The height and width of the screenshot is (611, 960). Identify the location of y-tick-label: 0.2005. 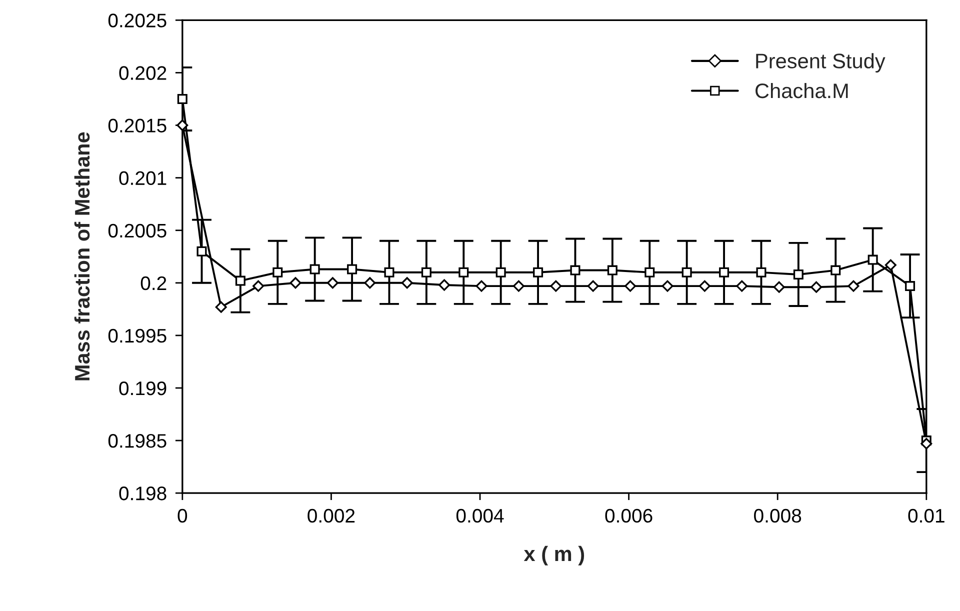
(137, 231).